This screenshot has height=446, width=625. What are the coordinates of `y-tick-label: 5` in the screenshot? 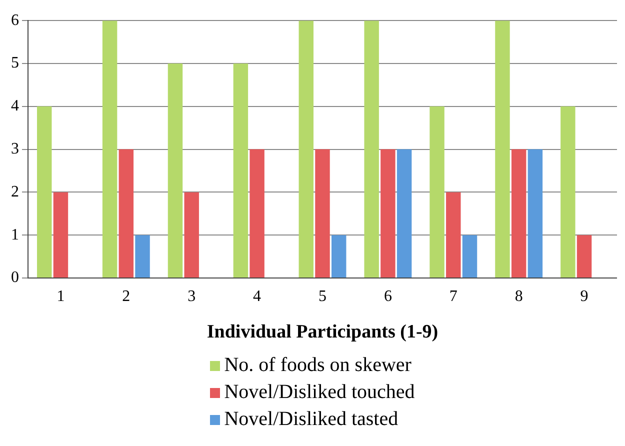 It's located at (15, 63).